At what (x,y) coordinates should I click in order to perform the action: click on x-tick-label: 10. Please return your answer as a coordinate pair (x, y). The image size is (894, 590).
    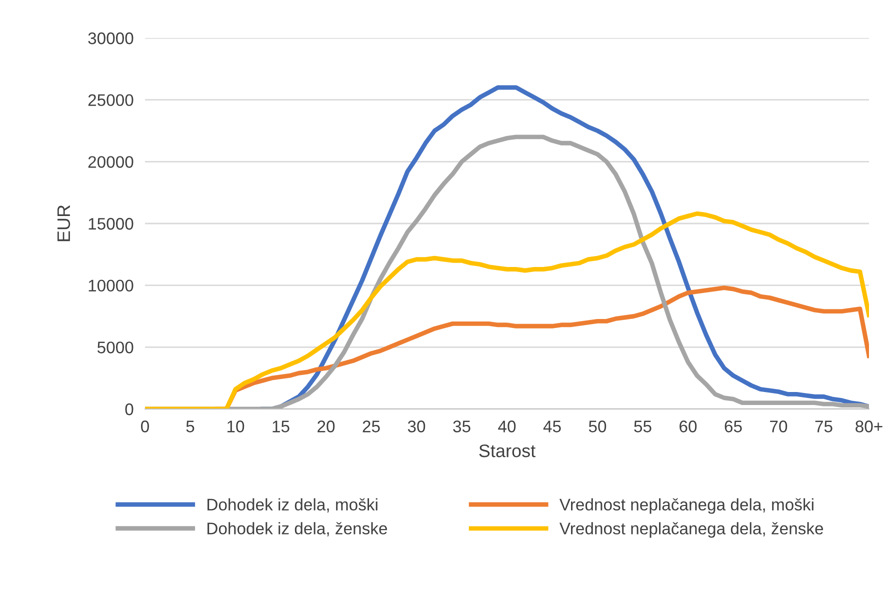
    Looking at the image, I should click on (236, 426).